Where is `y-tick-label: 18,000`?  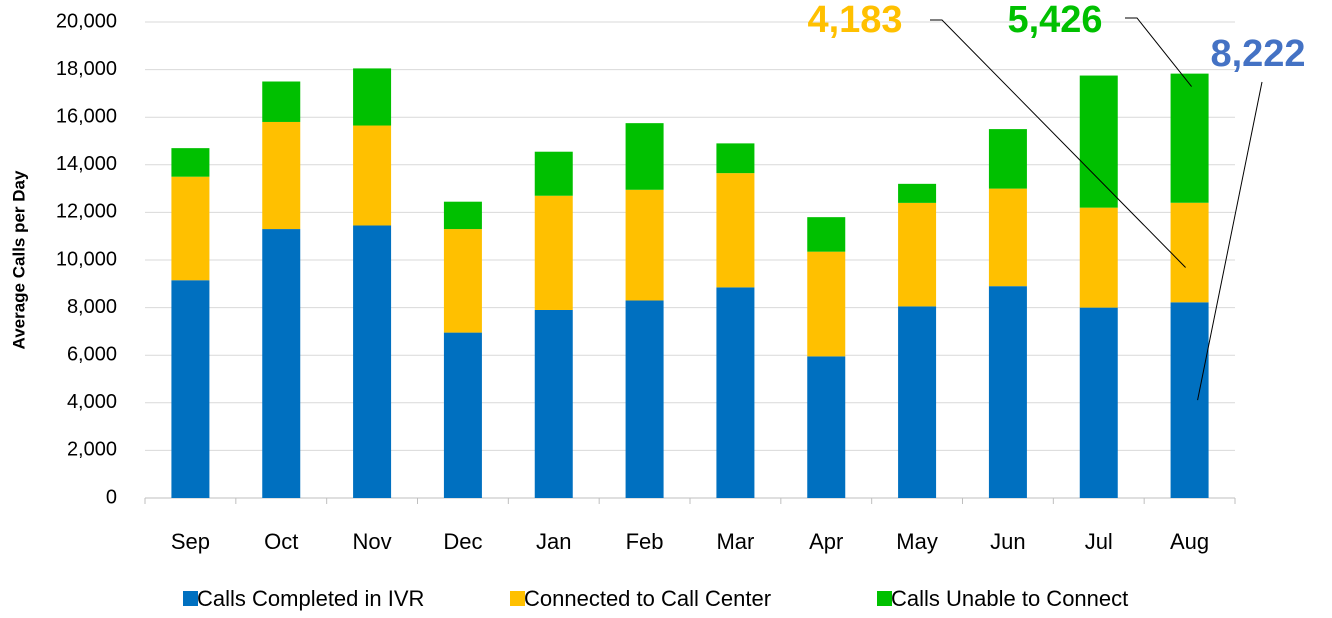 y-tick-label: 18,000 is located at coordinates (86, 69).